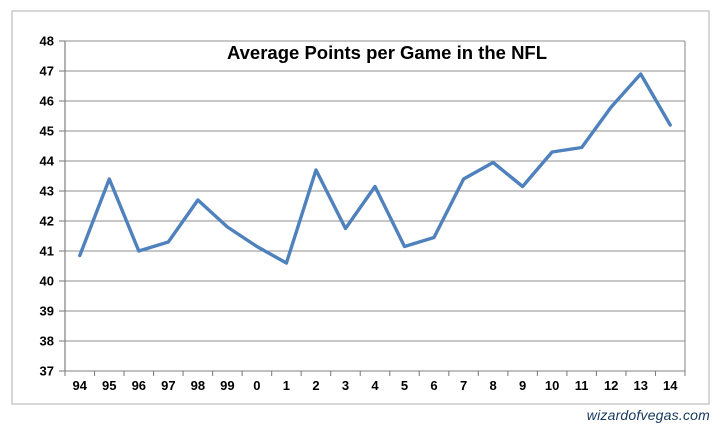  What do you see at coordinates (640, 385) in the screenshot?
I see `x-axis-tick-label: 13` at bounding box center [640, 385].